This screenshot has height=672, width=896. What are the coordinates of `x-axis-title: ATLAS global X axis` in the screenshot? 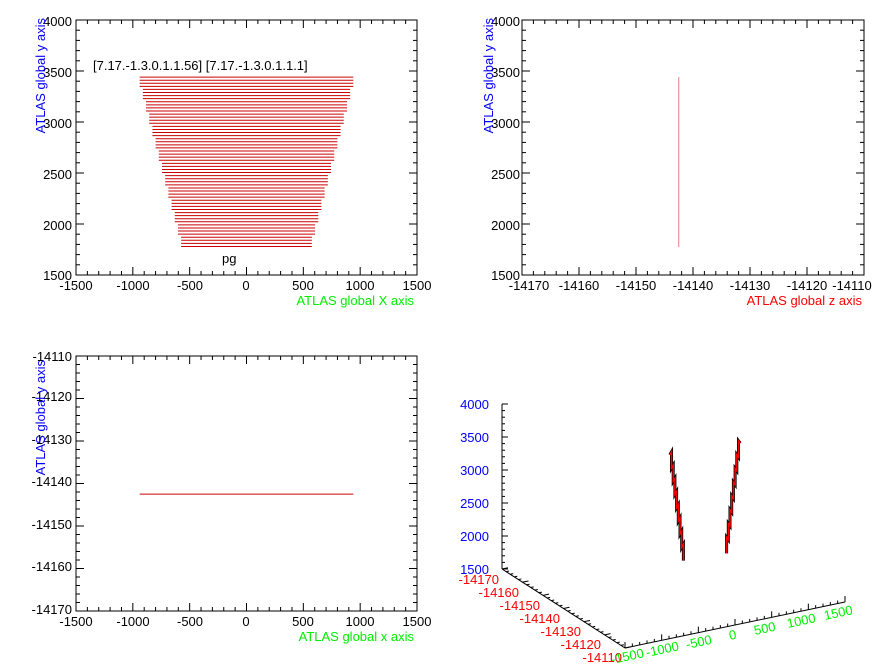 It's located at (355, 300).